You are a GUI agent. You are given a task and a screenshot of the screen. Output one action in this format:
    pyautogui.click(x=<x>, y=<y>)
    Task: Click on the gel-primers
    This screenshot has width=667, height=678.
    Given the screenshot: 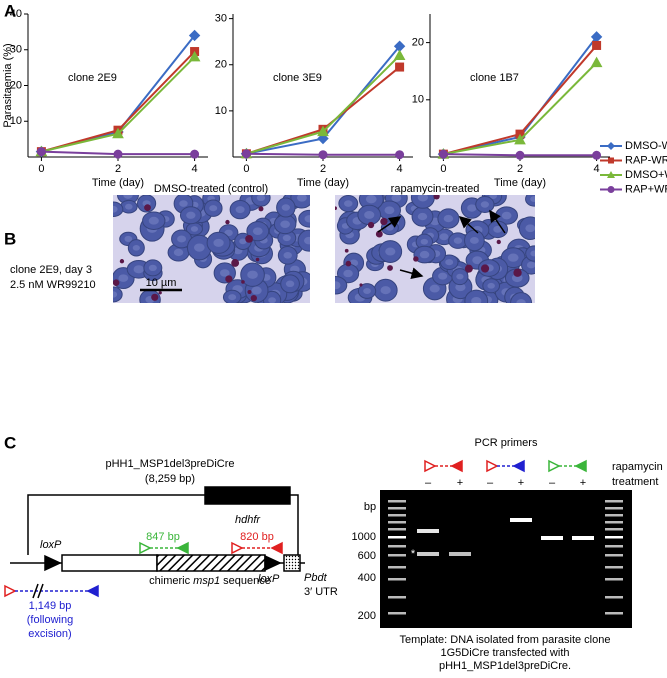 What is the action you would take?
    pyautogui.click(x=505, y=466)
    